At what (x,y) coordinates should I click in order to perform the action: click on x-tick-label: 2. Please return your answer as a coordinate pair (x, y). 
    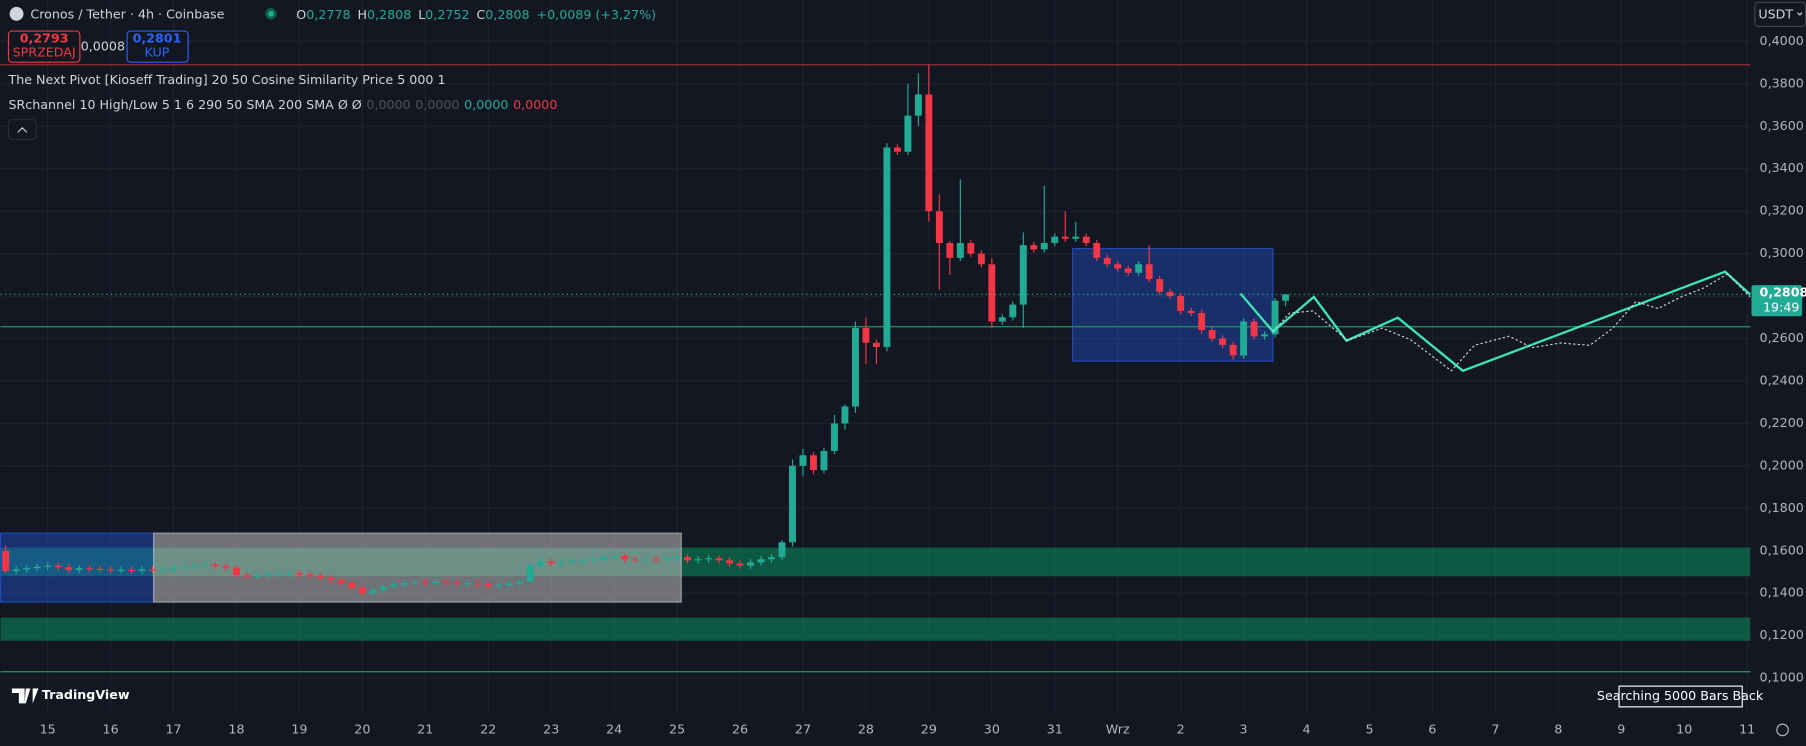
    Looking at the image, I should click on (1181, 728).